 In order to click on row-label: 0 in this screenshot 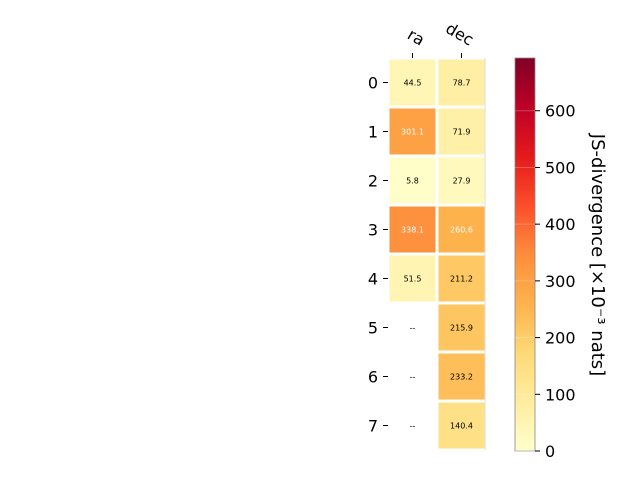, I will do `click(373, 83)`.